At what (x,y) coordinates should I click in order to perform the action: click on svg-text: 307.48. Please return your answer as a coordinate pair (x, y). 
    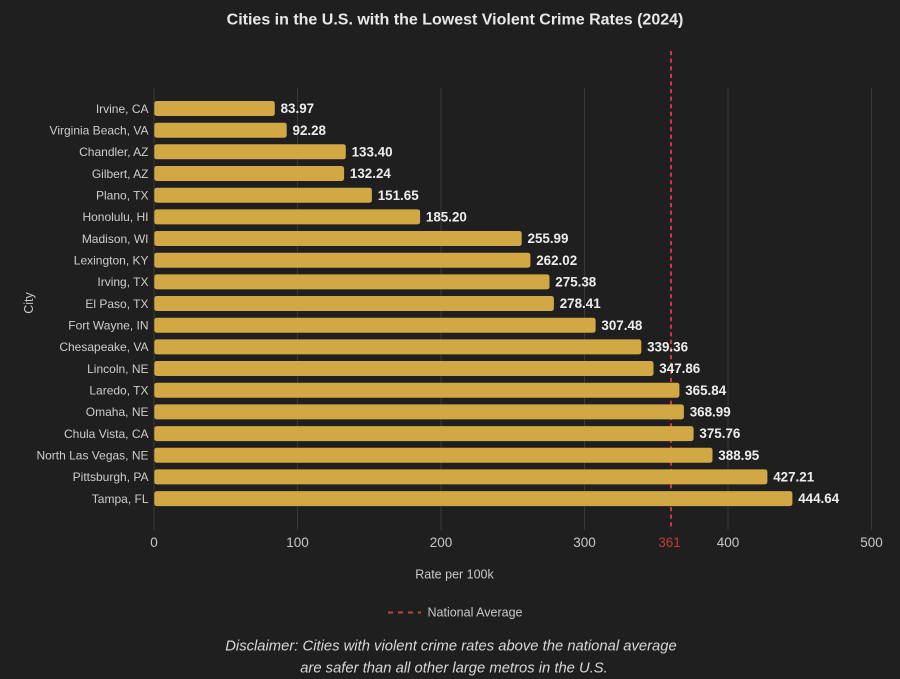
    Looking at the image, I should click on (622, 325).